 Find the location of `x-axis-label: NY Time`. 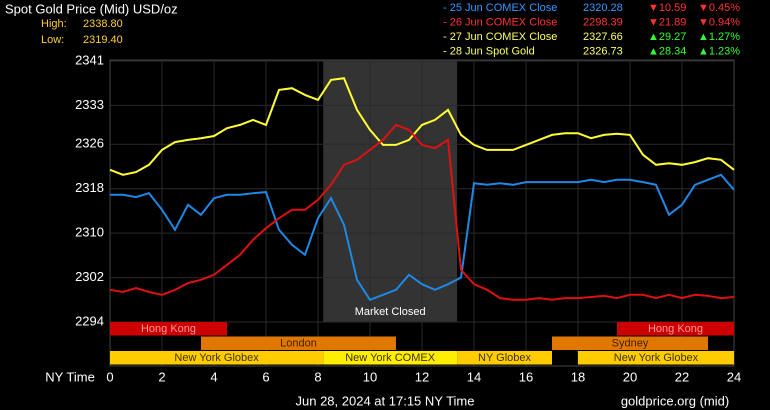

x-axis-label: NY Time is located at coordinates (70, 376).